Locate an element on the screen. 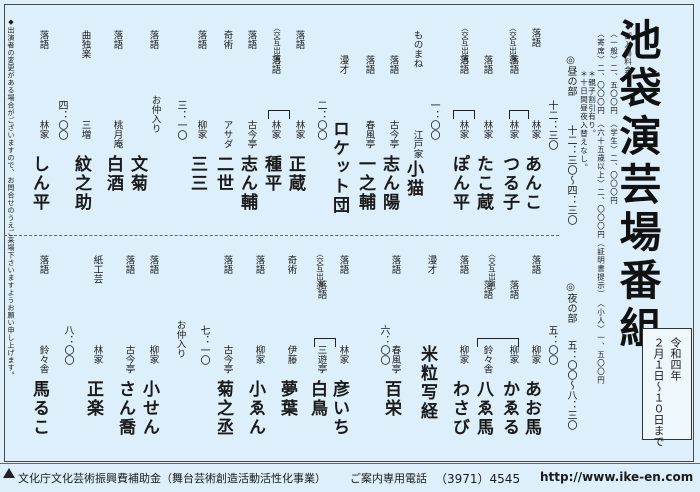 This screenshot has width=700, height=492. sponsor-text: 文化庁文化芸術振興費補助金（舞台芸術創造活動活性化事業） is located at coordinates (172, 478).